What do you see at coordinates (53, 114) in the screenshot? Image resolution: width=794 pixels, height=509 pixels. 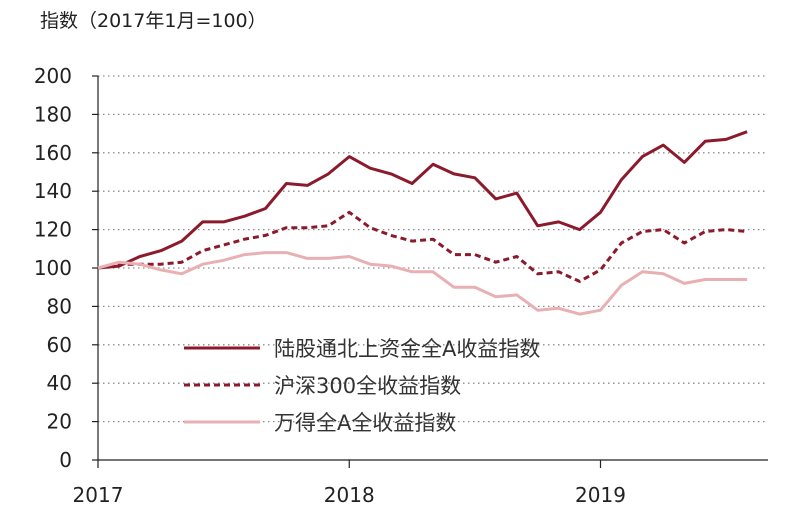 I see `y-tick-label-180: 180` at bounding box center [53, 114].